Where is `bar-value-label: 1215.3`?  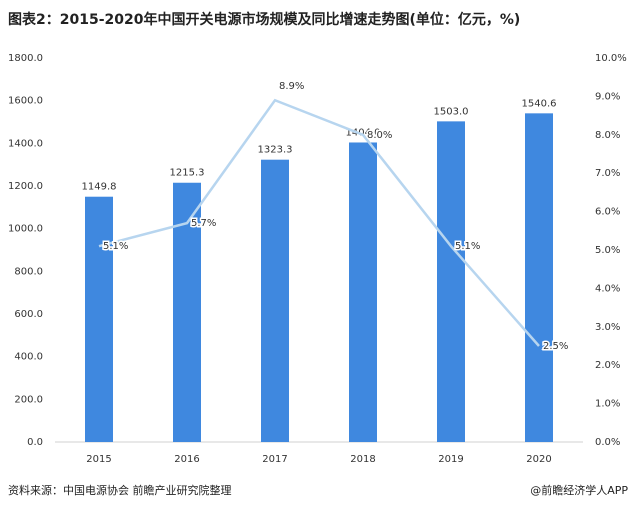 bar-value-label: 1215.3 is located at coordinates (187, 173).